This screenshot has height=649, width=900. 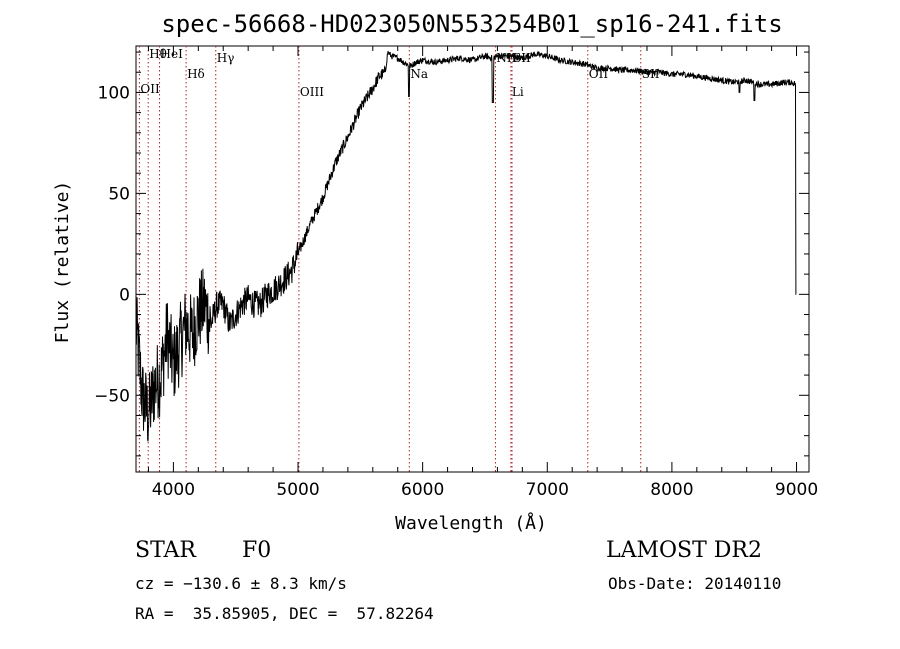 What do you see at coordinates (165, 550) in the screenshot?
I see `object-class: STAR` at bounding box center [165, 550].